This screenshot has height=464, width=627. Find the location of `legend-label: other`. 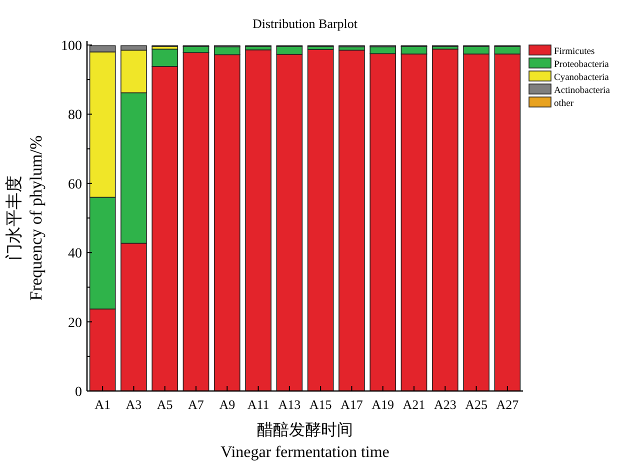

legend-label: other is located at coordinates (564, 104).